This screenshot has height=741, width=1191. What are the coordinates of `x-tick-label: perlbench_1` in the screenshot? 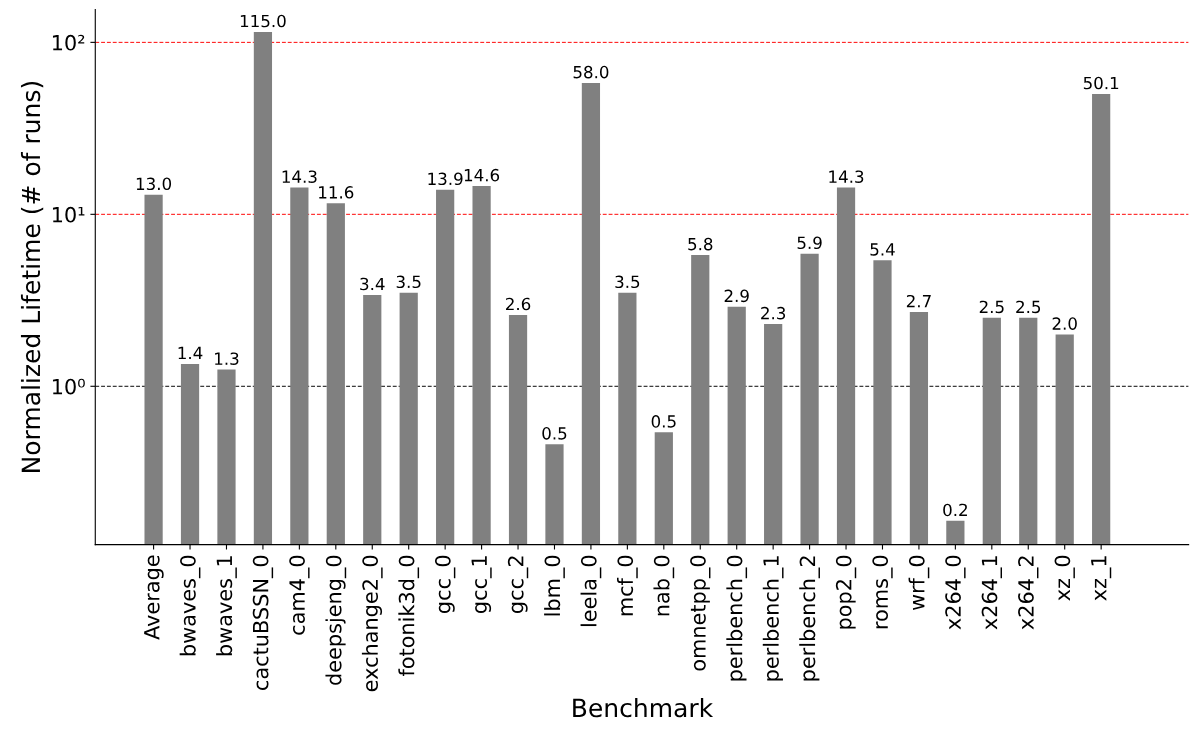 It's located at (773, 618).